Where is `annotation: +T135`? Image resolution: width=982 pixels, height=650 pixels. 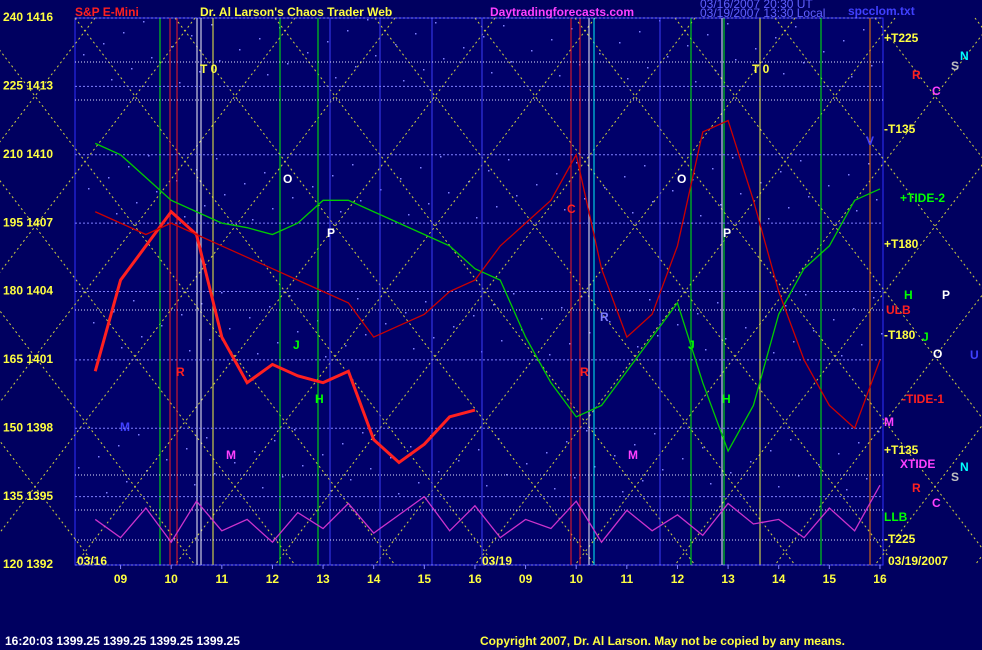 annotation: +T135 is located at coordinates (901, 450).